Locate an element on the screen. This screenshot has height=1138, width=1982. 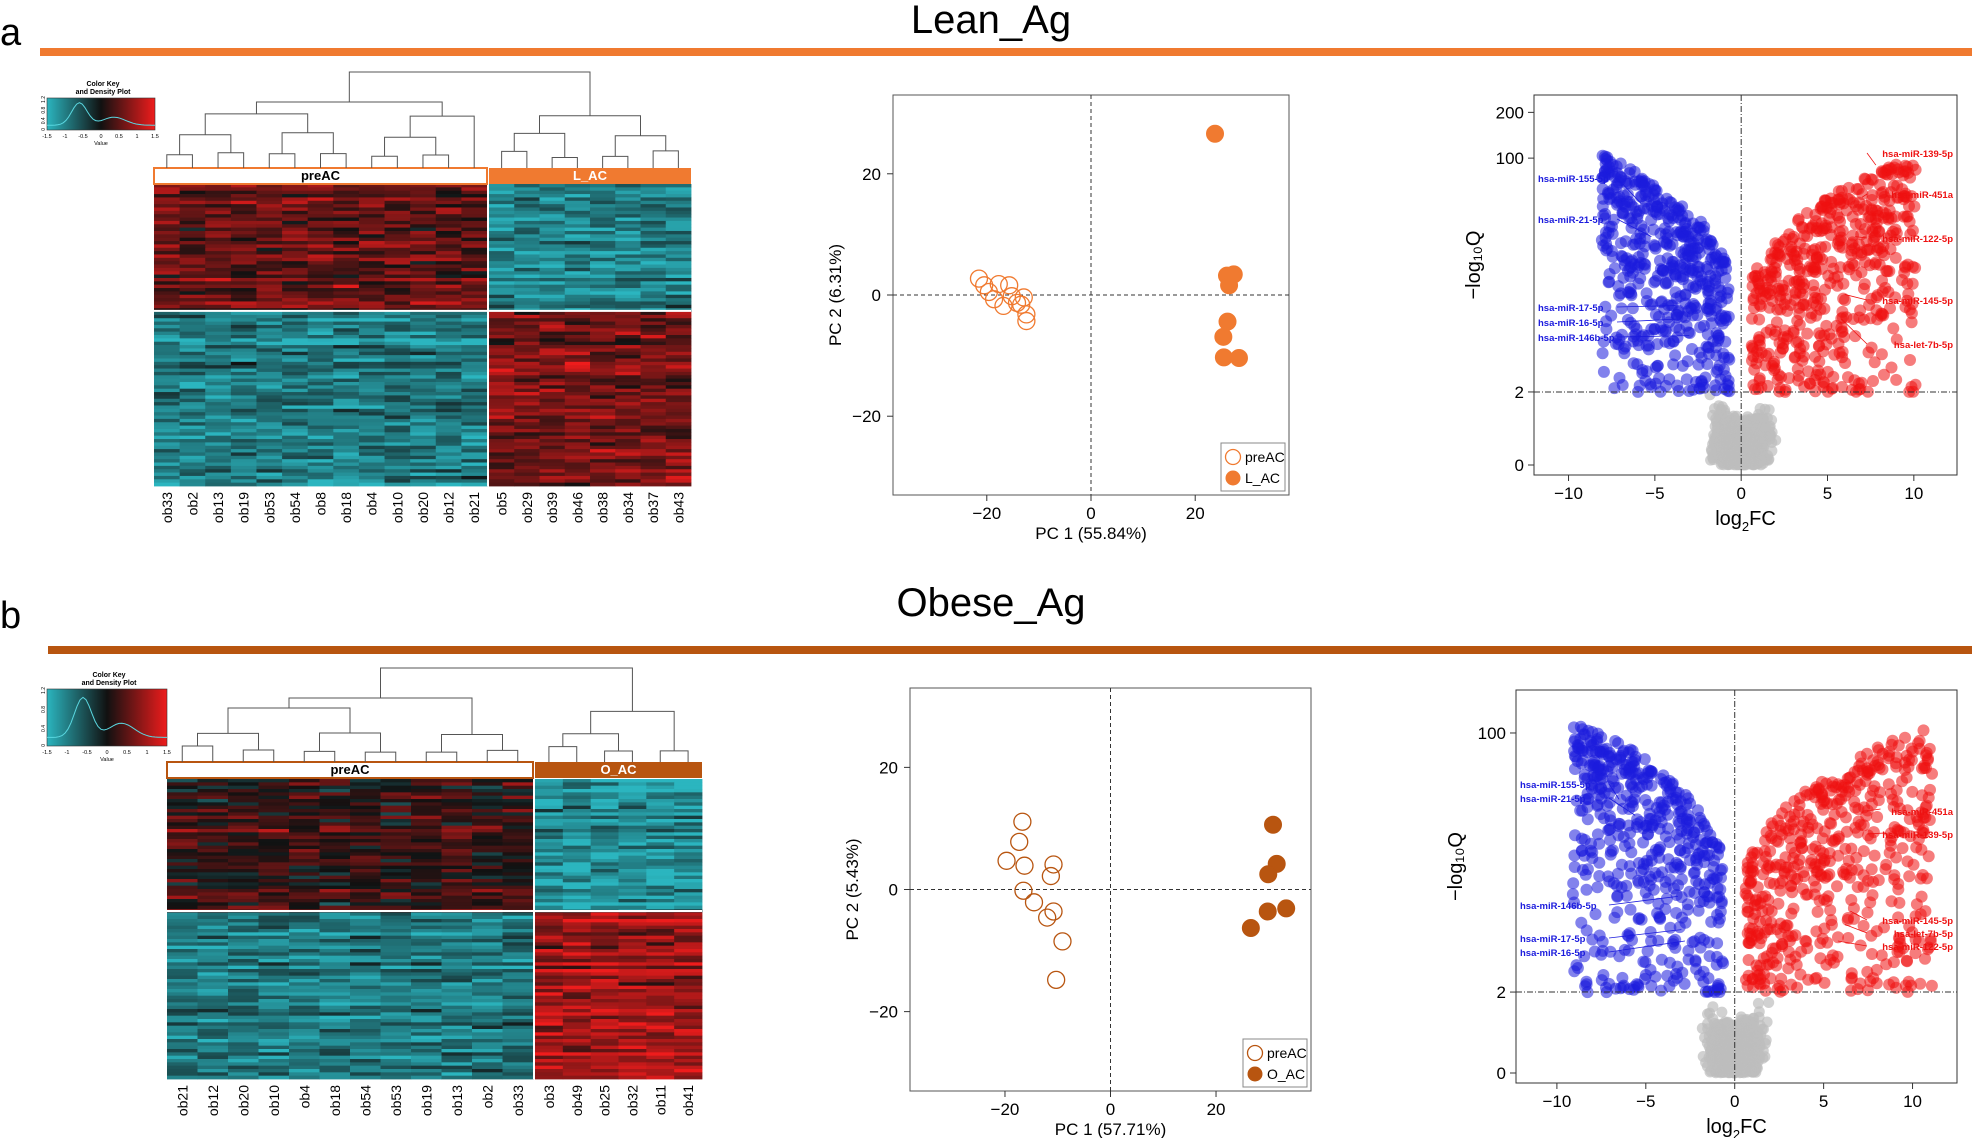
pca-point-group2 is located at coordinates (1233, 274).